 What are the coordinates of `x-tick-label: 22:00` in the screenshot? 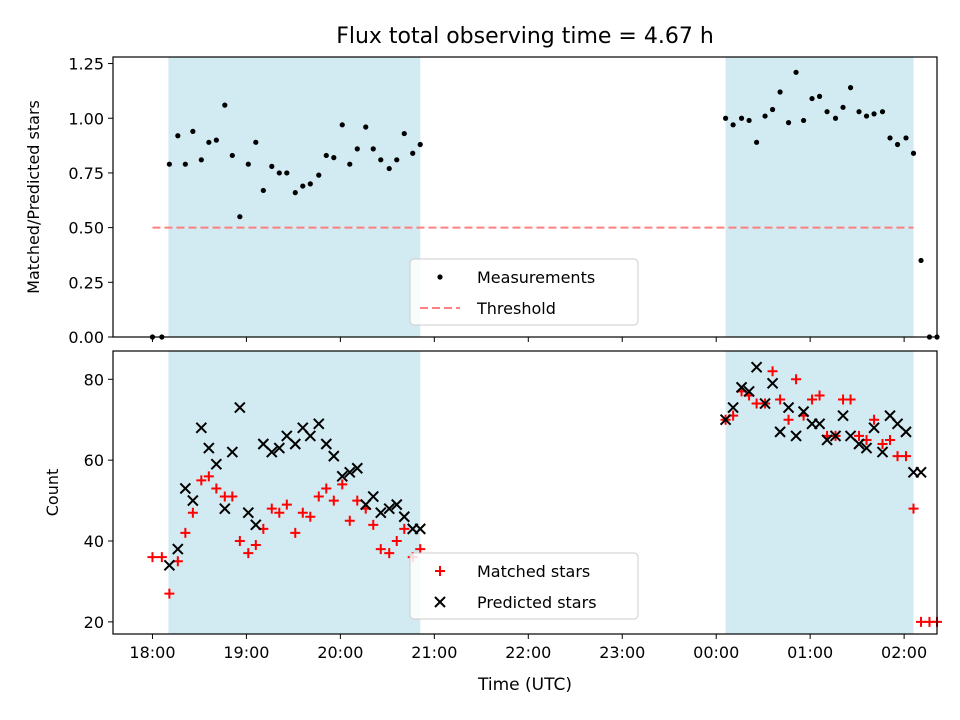 It's located at (528, 652).